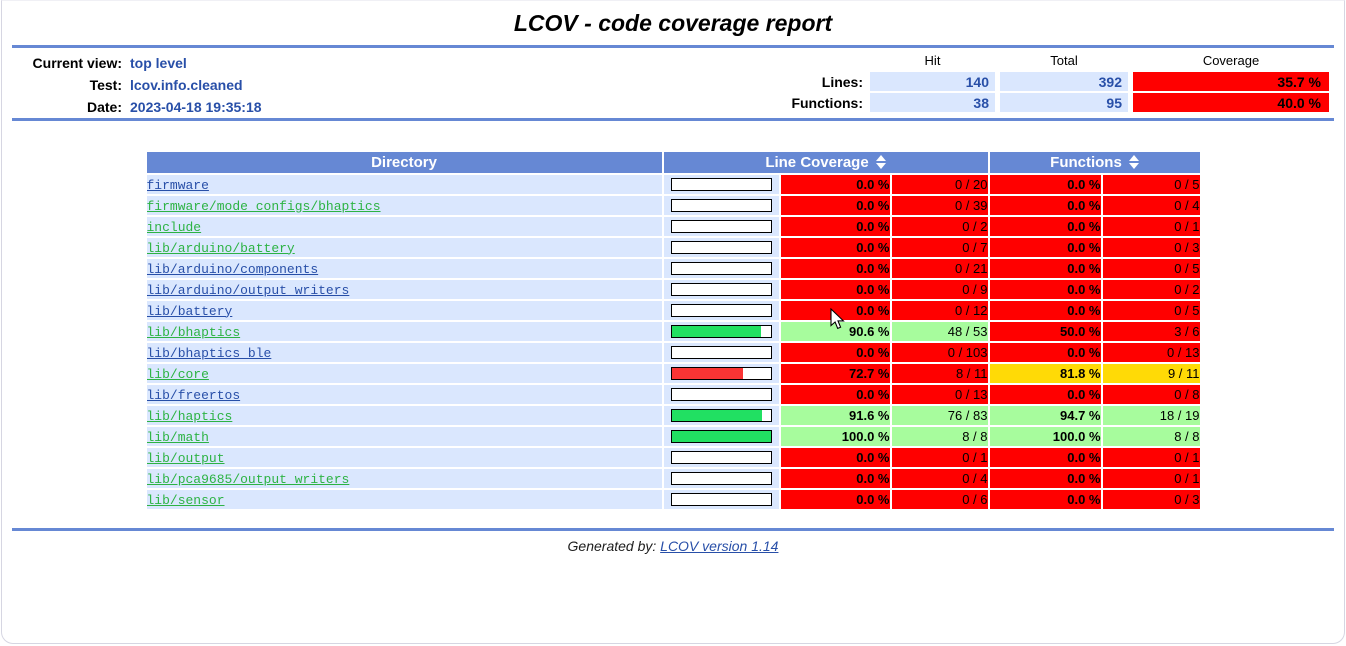 The image size is (1346, 646). What do you see at coordinates (1045, 415) in the screenshot?
I see `functions-pct: 94.7 %` at bounding box center [1045, 415].